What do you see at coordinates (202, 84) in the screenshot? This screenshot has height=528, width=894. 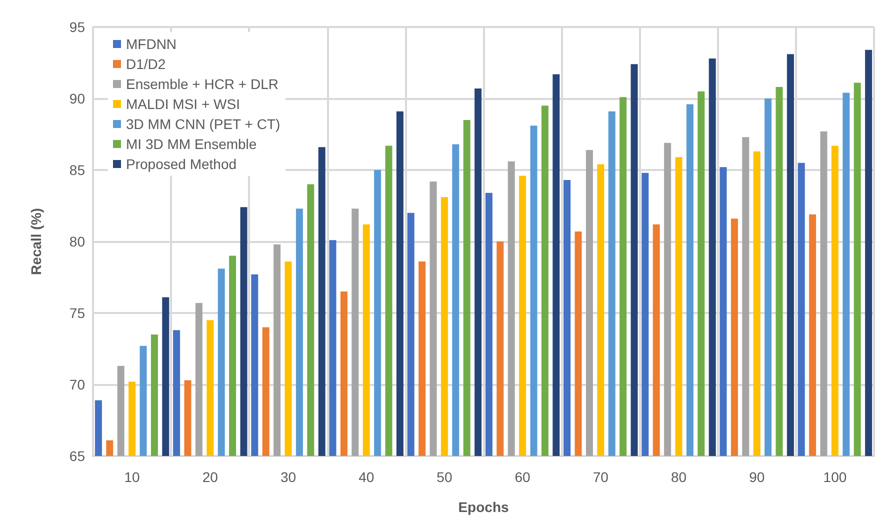 I see `legend-label: Ensemble + HCR + DLR` at bounding box center [202, 84].